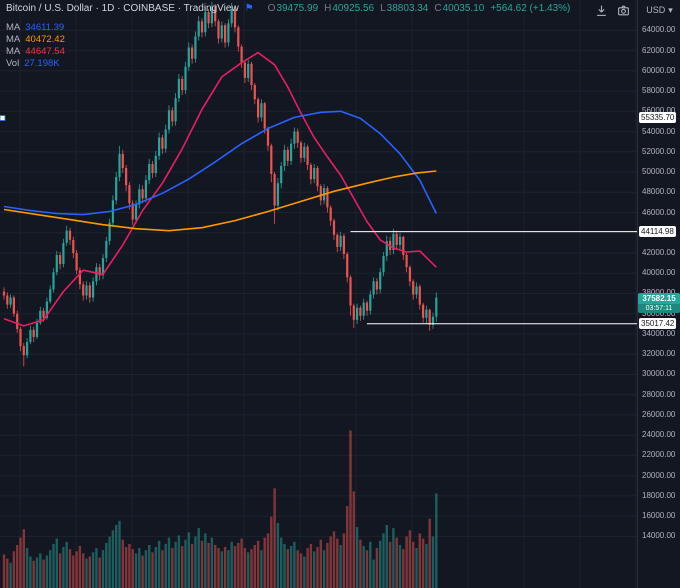 This screenshot has width=680, height=588. What do you see at coordinates (45, 27) in the screenshot?
I see `ma-value: 34611.39` at bounding box center [45, 27].